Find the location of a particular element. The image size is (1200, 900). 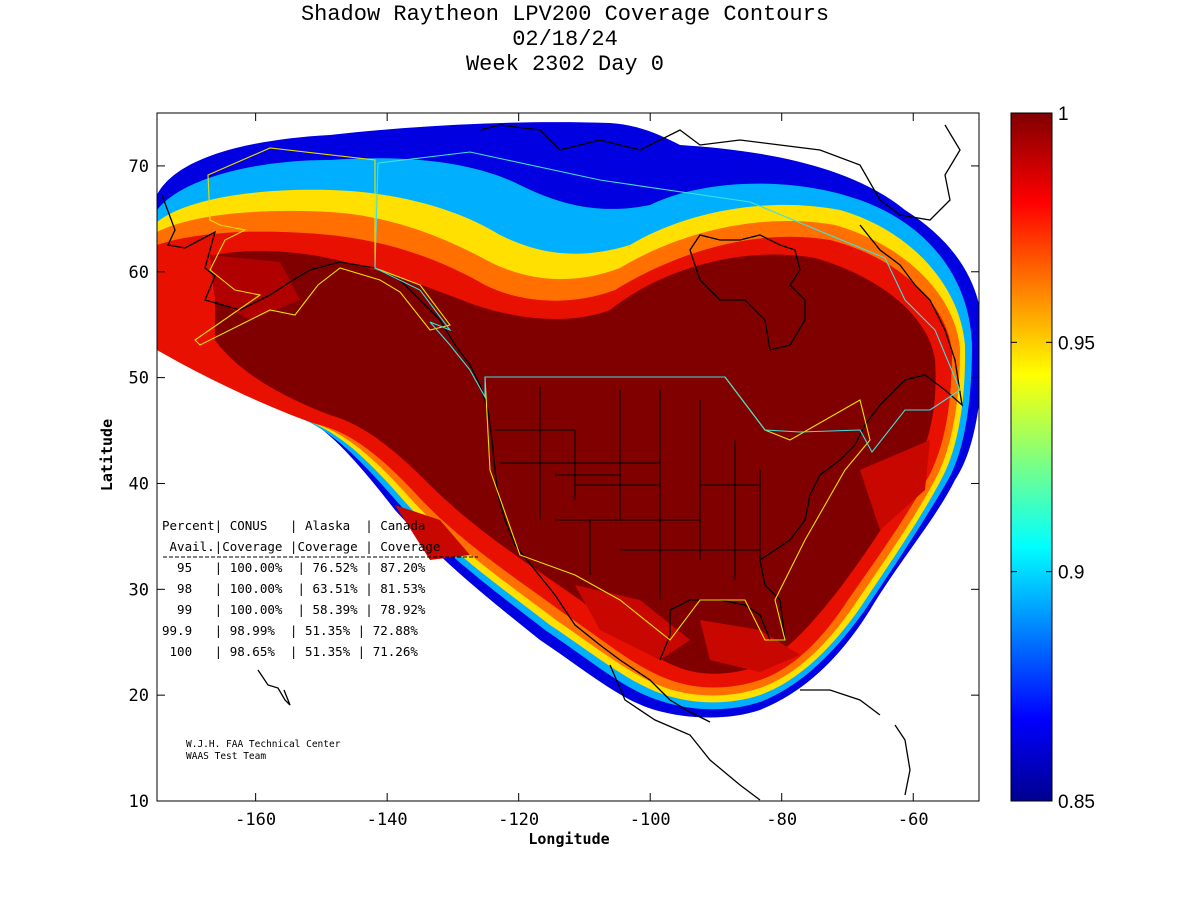

y-tick-label: 60 is located at coordinates (139, 273).